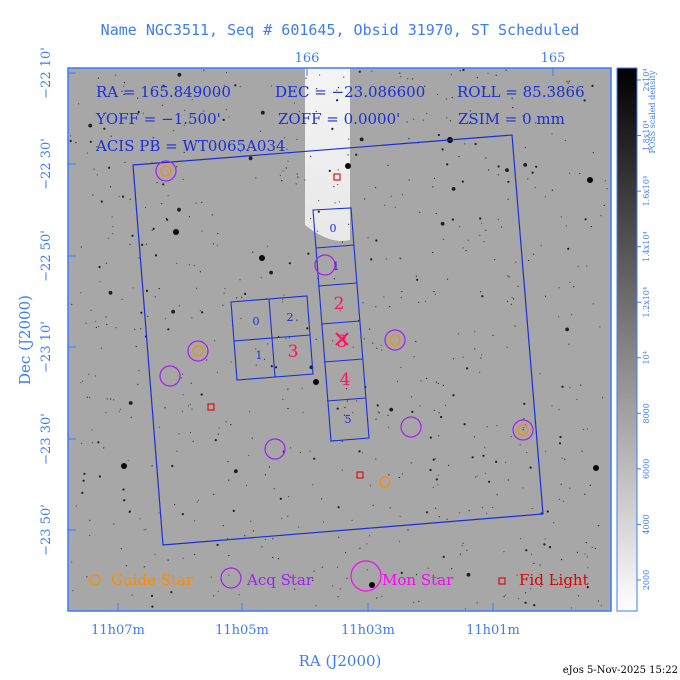  What do you see at coordinates (339, 119) in the screenshot?
I see `zoff-value: ZOFF = 0.0000'` at bounding box center [339, 119].